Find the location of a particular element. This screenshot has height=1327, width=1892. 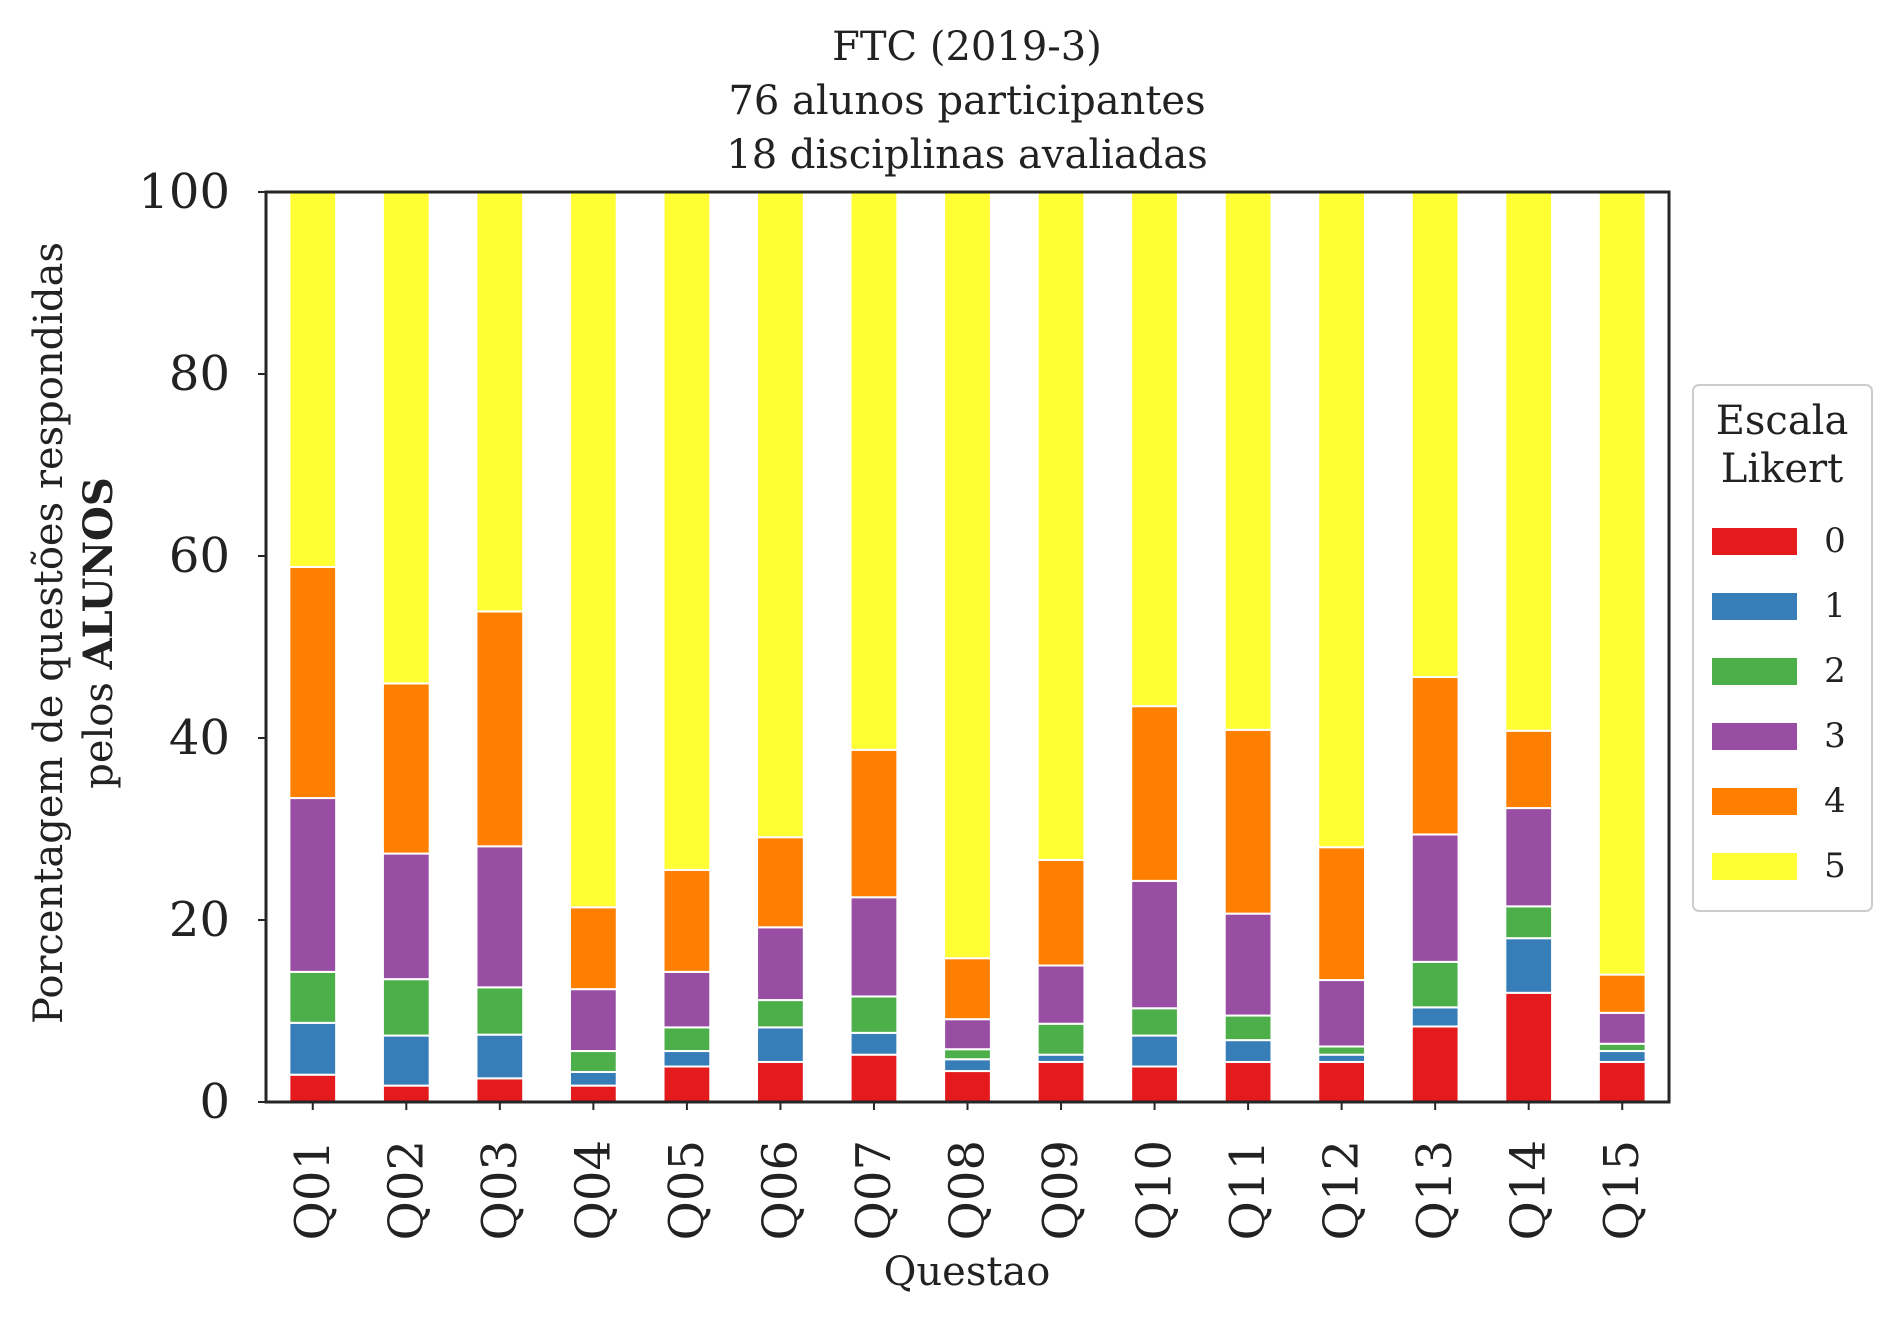

x-tick-label-Q05: Q05 is located at coordinates (687, 1190).